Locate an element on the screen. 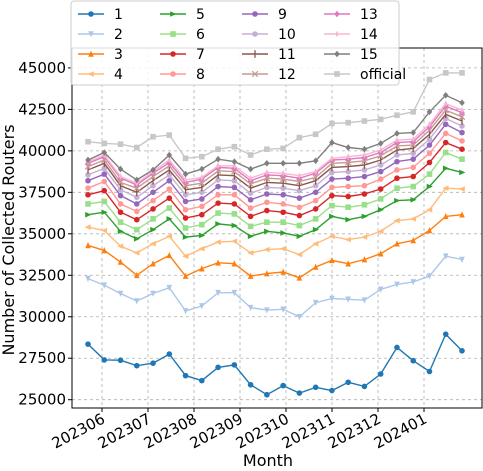 This screenshot has width=483, height=471. legend-label: 10 is located at coordinates (287, 35).